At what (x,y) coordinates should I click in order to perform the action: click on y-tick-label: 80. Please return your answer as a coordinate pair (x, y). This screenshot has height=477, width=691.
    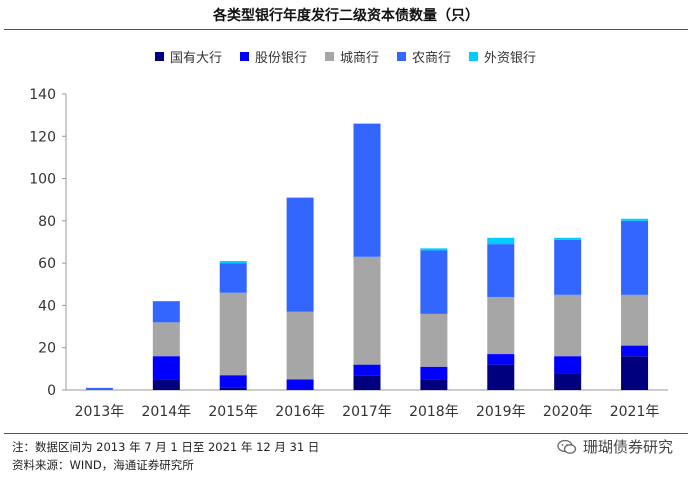
    Looking at the image, I should click on (47, 222).